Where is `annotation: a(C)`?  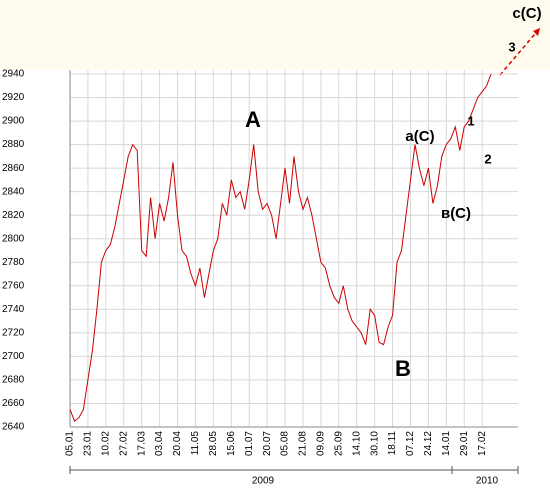
annotation: a(C) is located at coordinates (419, 136).